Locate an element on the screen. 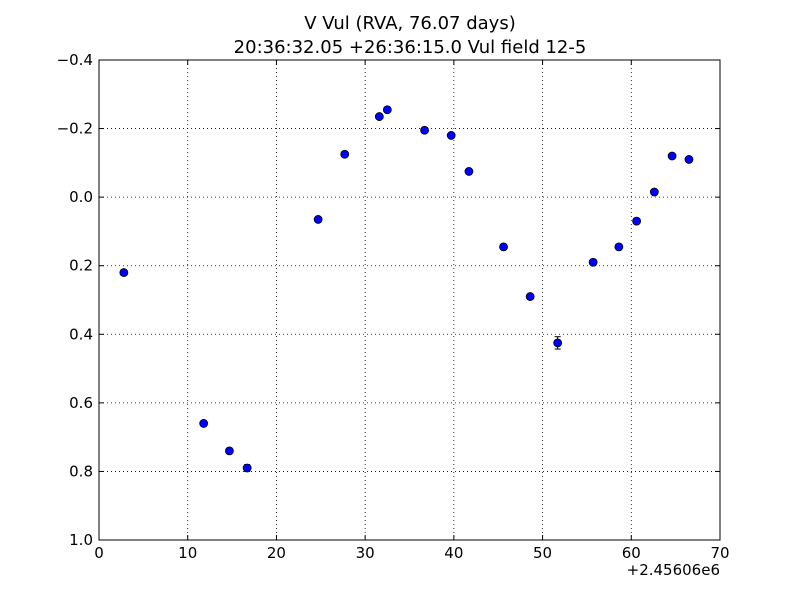 Image resolution: width=800 pixels, height=600 pixels. x-tick-label: 10 is located at coordinates (187, 553).